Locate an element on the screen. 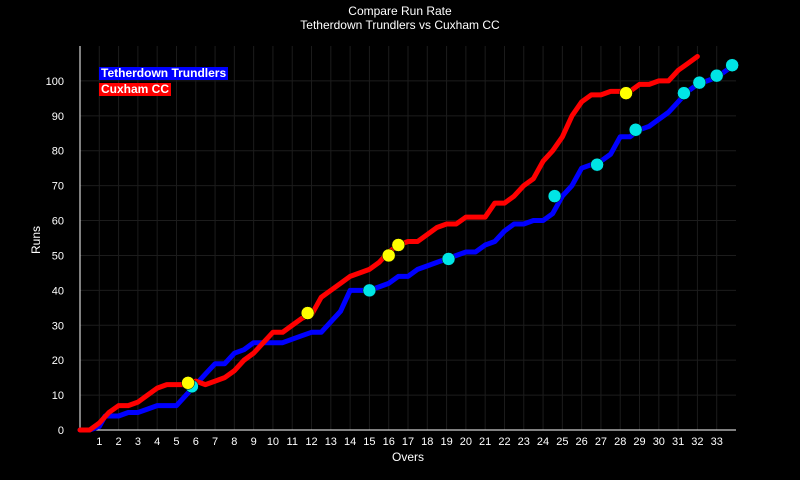 Image resolution: width=800 pixels, height=480 pixels. x-tick-label: 31 is located at coordinates (678, 442).